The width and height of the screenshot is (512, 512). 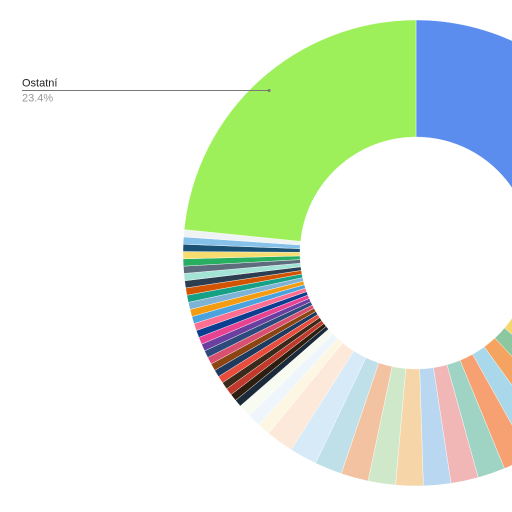 What do you see at coordinates (37, 98) in the screenshot?
I see `slice-value-label: 23.4%` at bounding box center [37, 98].